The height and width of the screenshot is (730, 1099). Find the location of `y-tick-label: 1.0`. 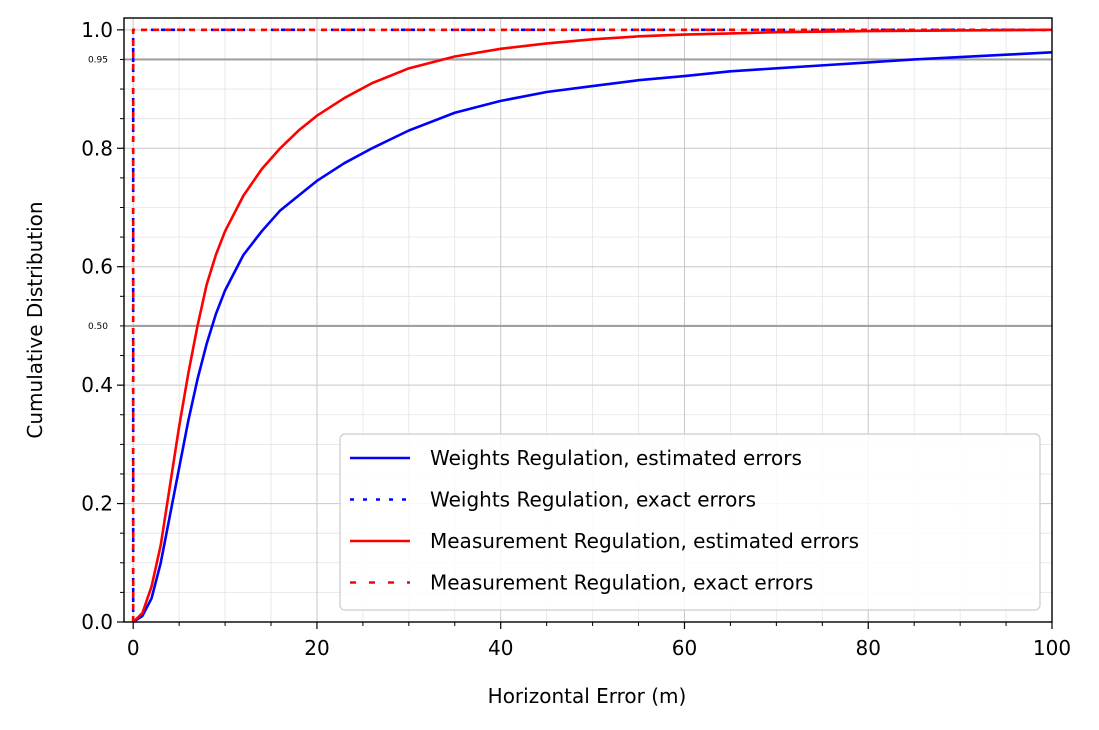

y-tick-label: 1.0 is located at coordinates (97, 30).